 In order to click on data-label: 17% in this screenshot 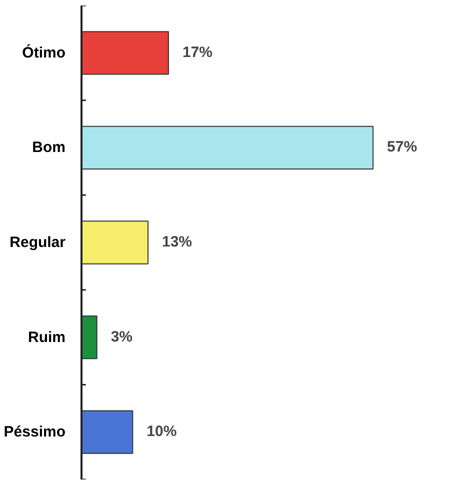, I will do `click(197, 52)`.